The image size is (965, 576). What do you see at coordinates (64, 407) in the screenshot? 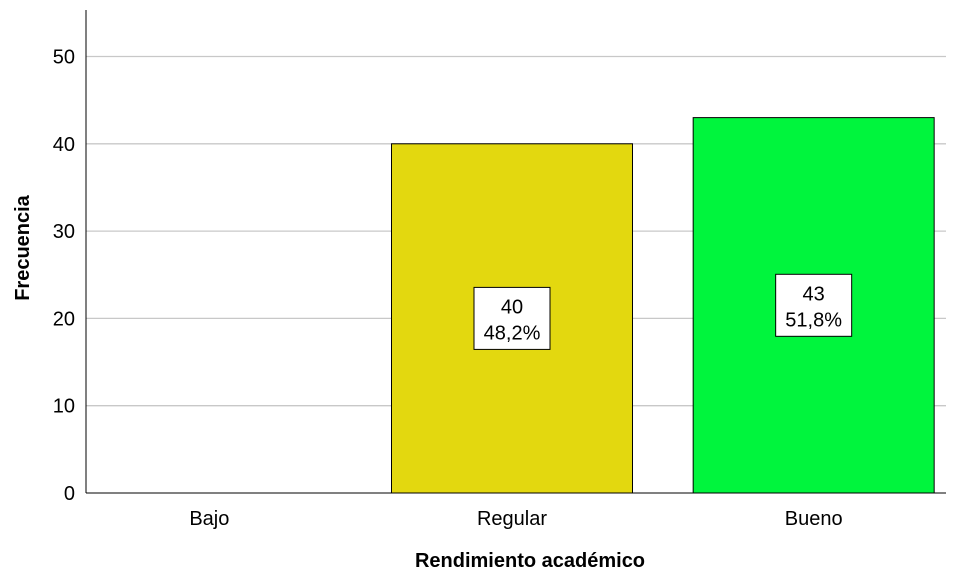
I see `y-tick-label: 10` at bounding box center [64, 407].